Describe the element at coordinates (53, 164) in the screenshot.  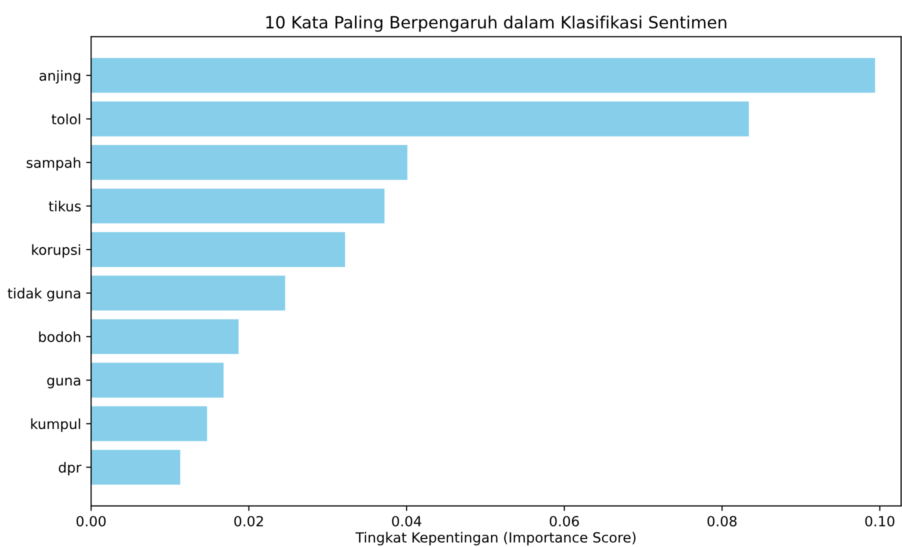
I see `y-tick-label: sampah` at that location.